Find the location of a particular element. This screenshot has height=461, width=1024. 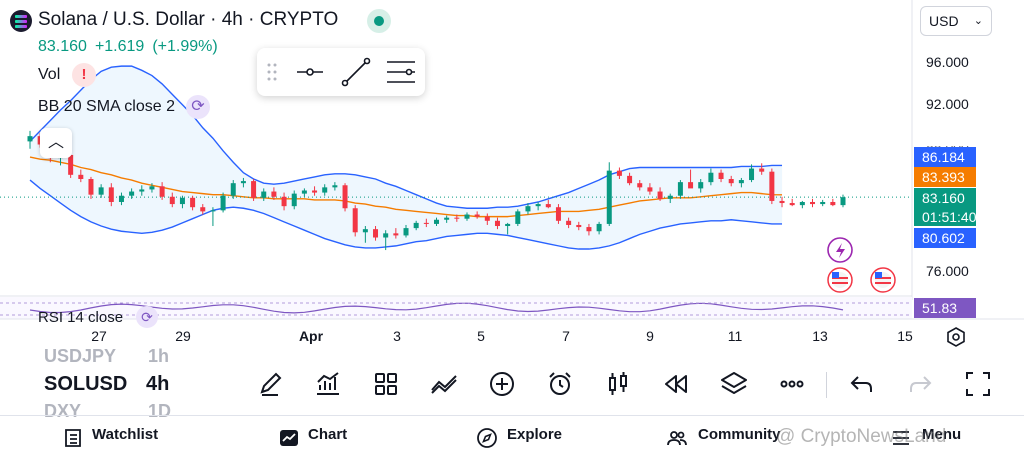

currency-select: USD ⌄ is located at coordinates (956, 21).